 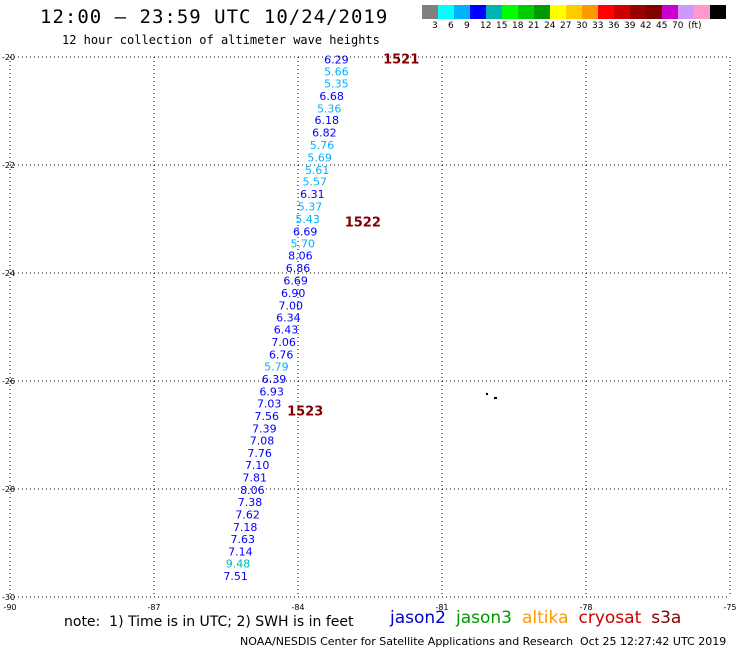 What do you see at coordinates (545, 618) in the screenshot?
I see `mission-altika: altika` at bounding box center [545, 618].